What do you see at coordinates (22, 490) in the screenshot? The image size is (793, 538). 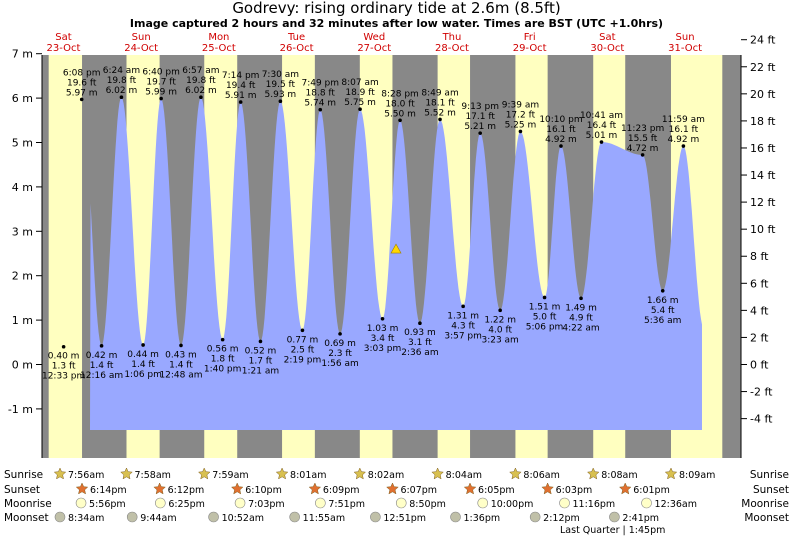 I see `row-label-sunset: Sunset` at bounding box center [22, 490].